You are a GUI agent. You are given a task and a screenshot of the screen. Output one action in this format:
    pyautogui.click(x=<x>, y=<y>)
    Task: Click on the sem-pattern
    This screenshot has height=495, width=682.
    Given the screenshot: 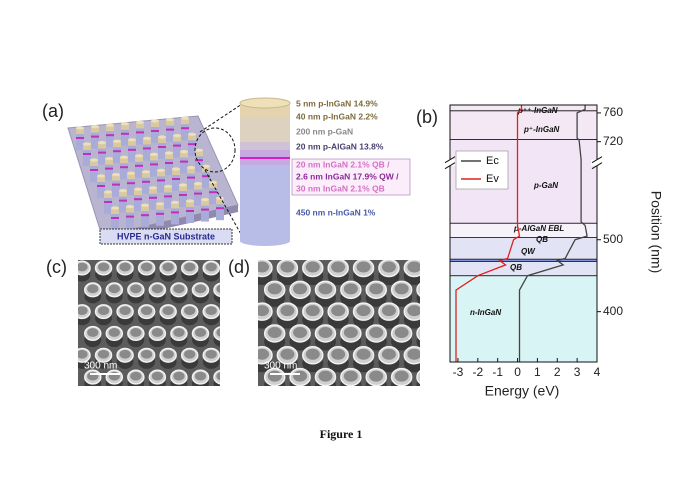 What is the action you would take?
    pyautogui.click(x=149, y=323)
    